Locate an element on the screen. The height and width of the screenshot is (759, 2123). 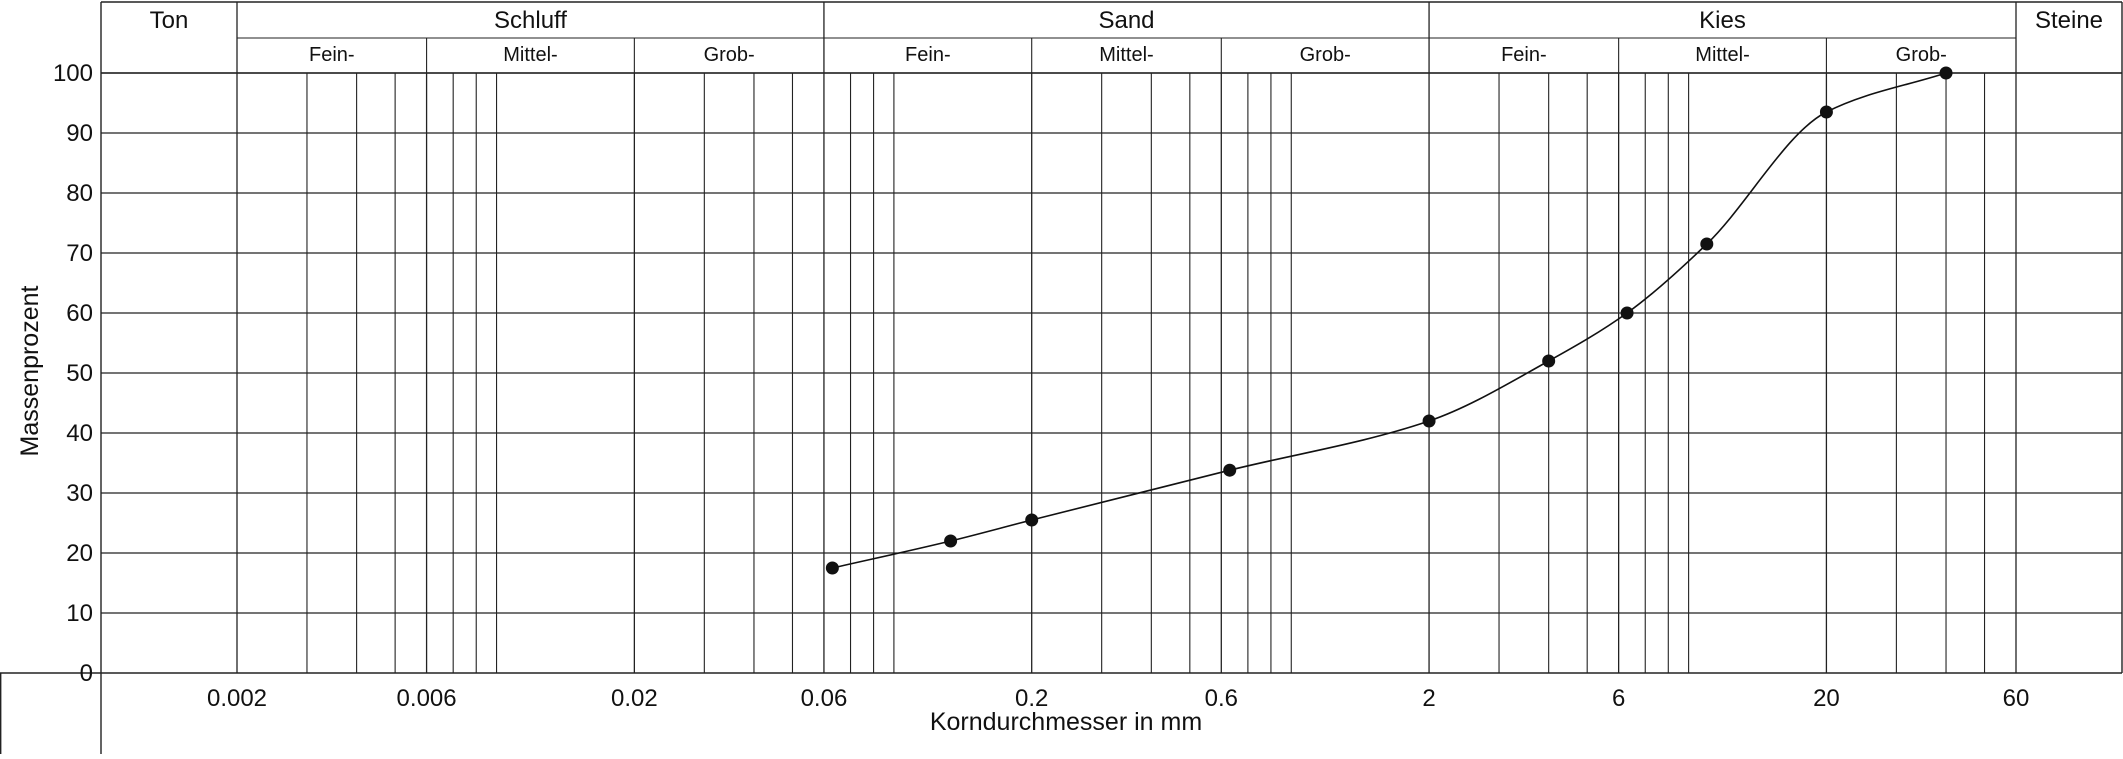
y-tick-label: 10 is located at coordinates (79, 613).